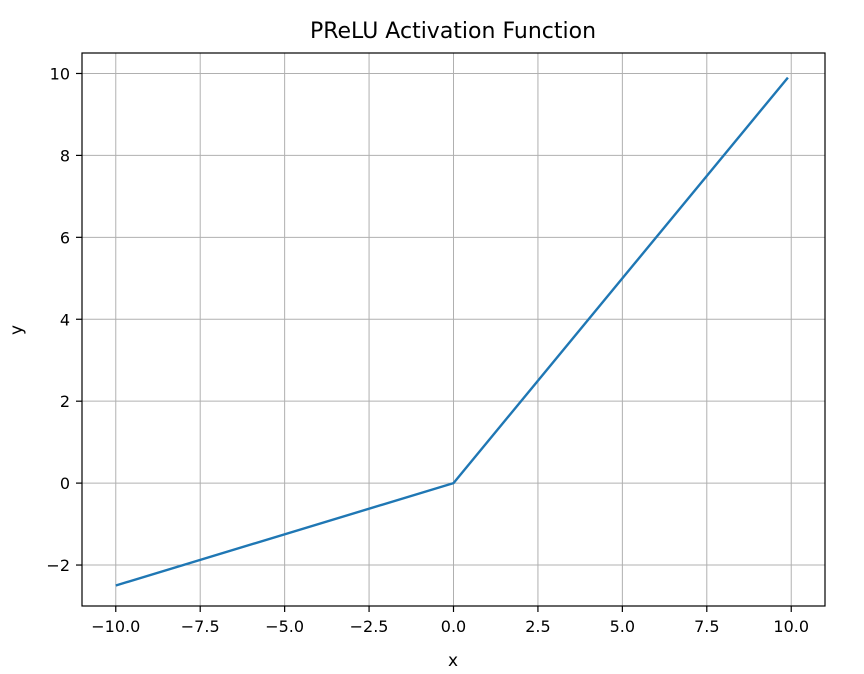 The image size is (864, 674). What do you see at coordinates (453, 661) in the screenshot?
I see `x-axis-label: x` at bounding box center [453, 661].